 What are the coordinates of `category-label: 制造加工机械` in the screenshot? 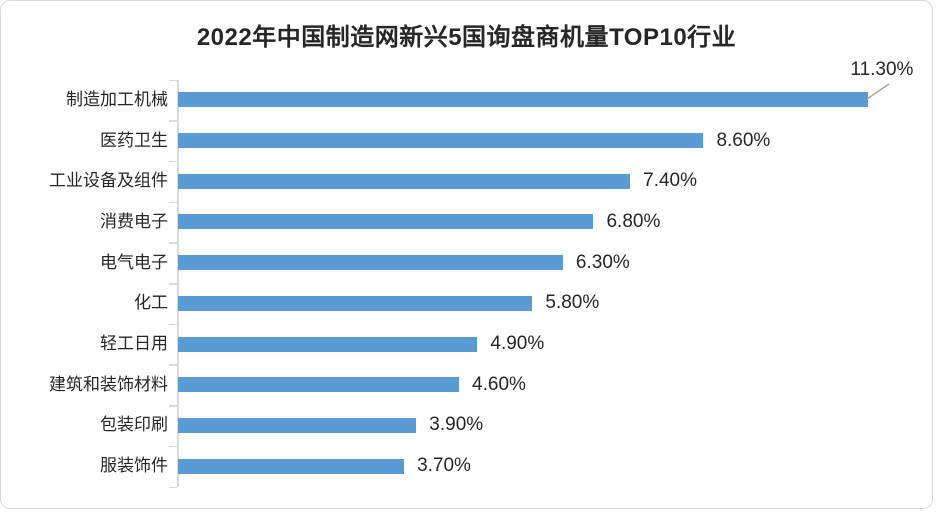 It's located at (117, 99).